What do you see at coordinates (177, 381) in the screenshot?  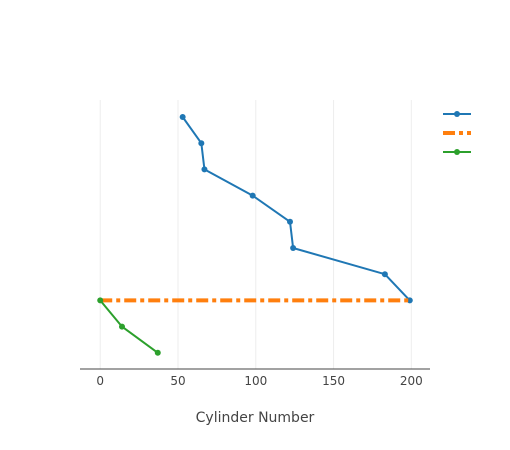 I see `x-tick-label-1: 50` at bounding box center [177, 381].